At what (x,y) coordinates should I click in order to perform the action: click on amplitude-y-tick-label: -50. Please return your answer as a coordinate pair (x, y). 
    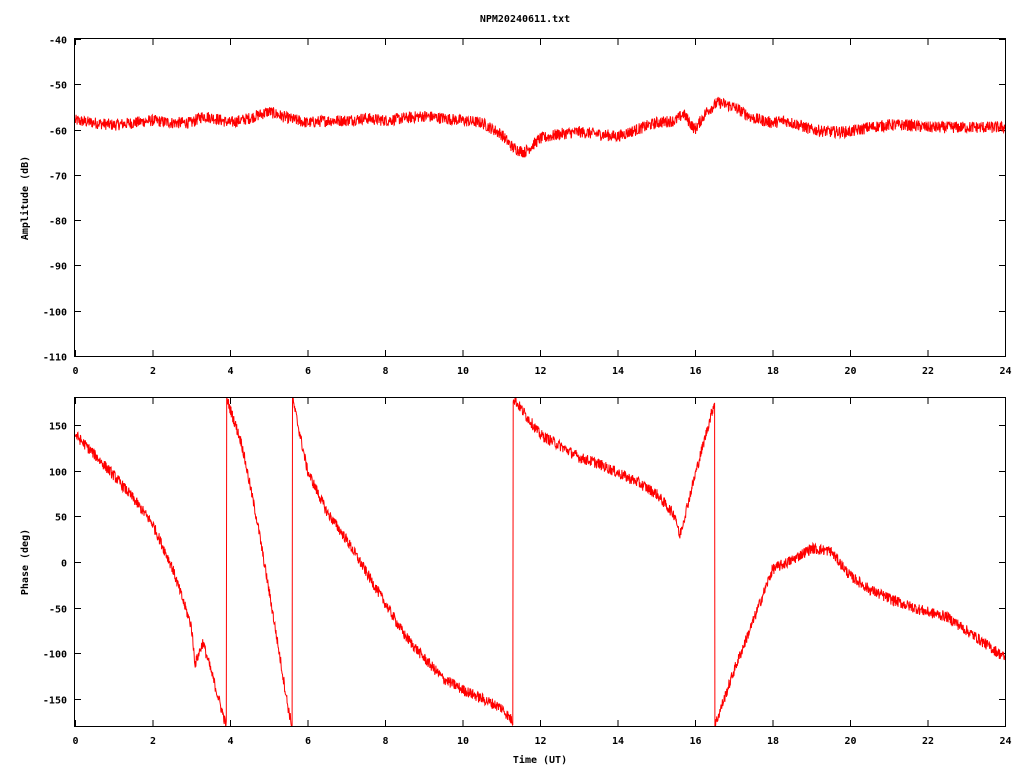
    Looking at the image, I should click on (58, 86).